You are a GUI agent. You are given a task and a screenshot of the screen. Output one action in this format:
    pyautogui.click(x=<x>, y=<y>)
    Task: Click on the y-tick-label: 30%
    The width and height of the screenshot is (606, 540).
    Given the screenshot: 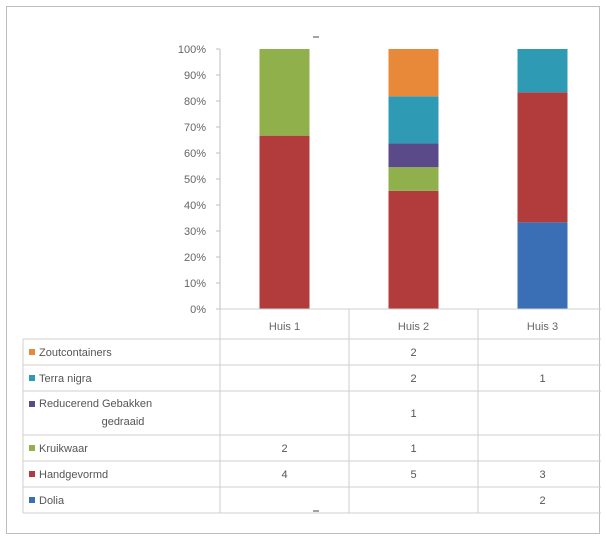 What is the action you would take?
    pyautogui.click(x=195, y=232)
    